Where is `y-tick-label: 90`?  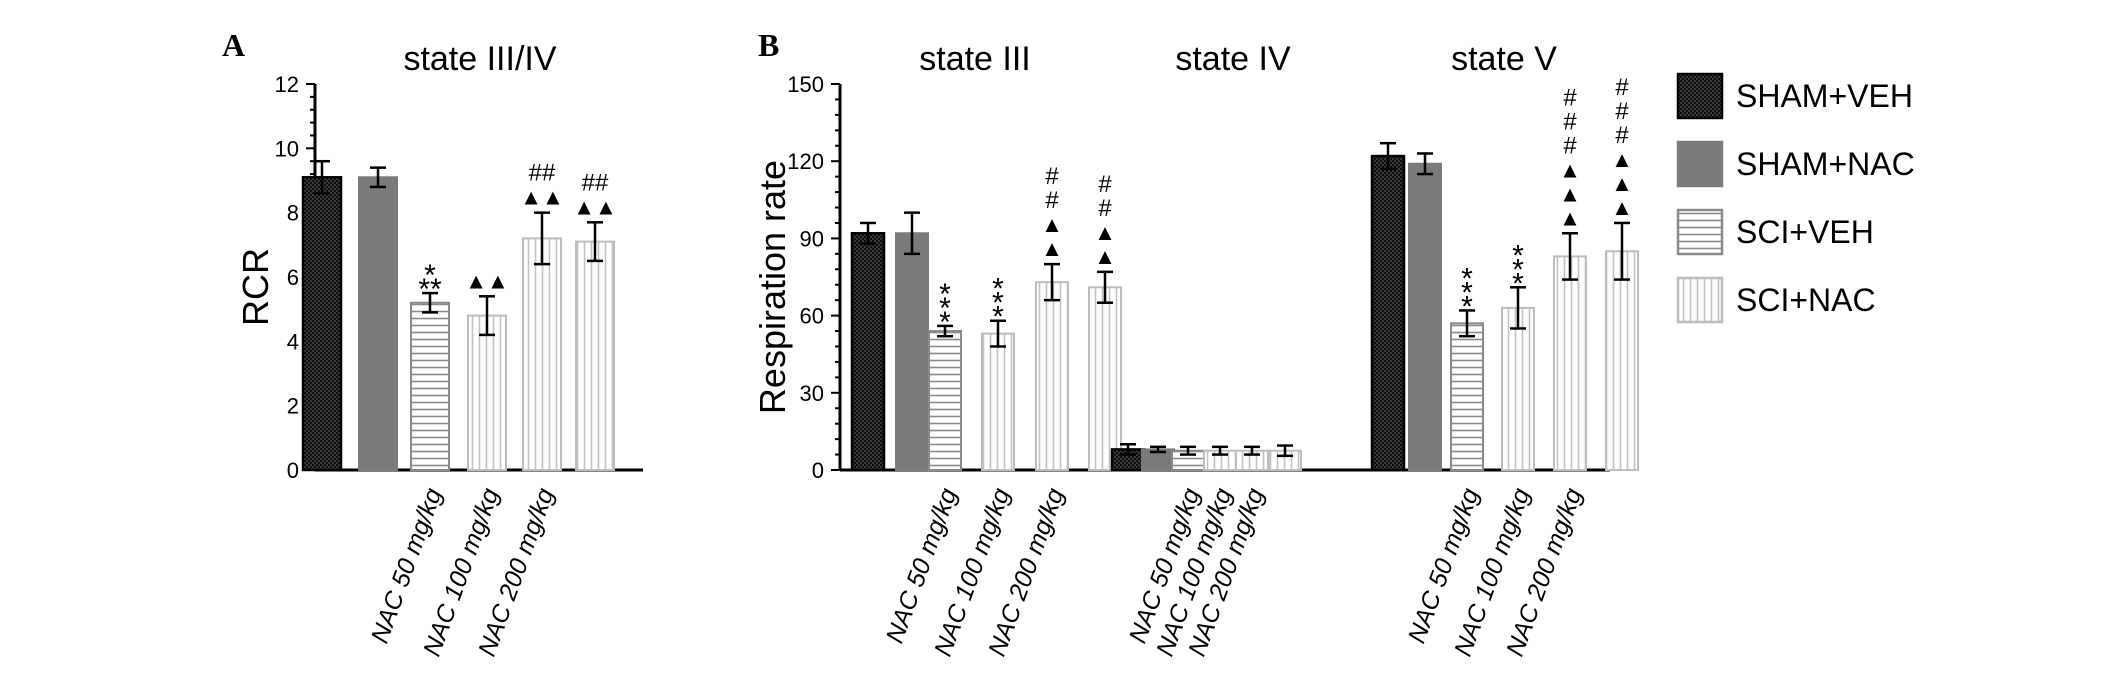
y-tick-label: 90 is located at coordinates (812, 238).